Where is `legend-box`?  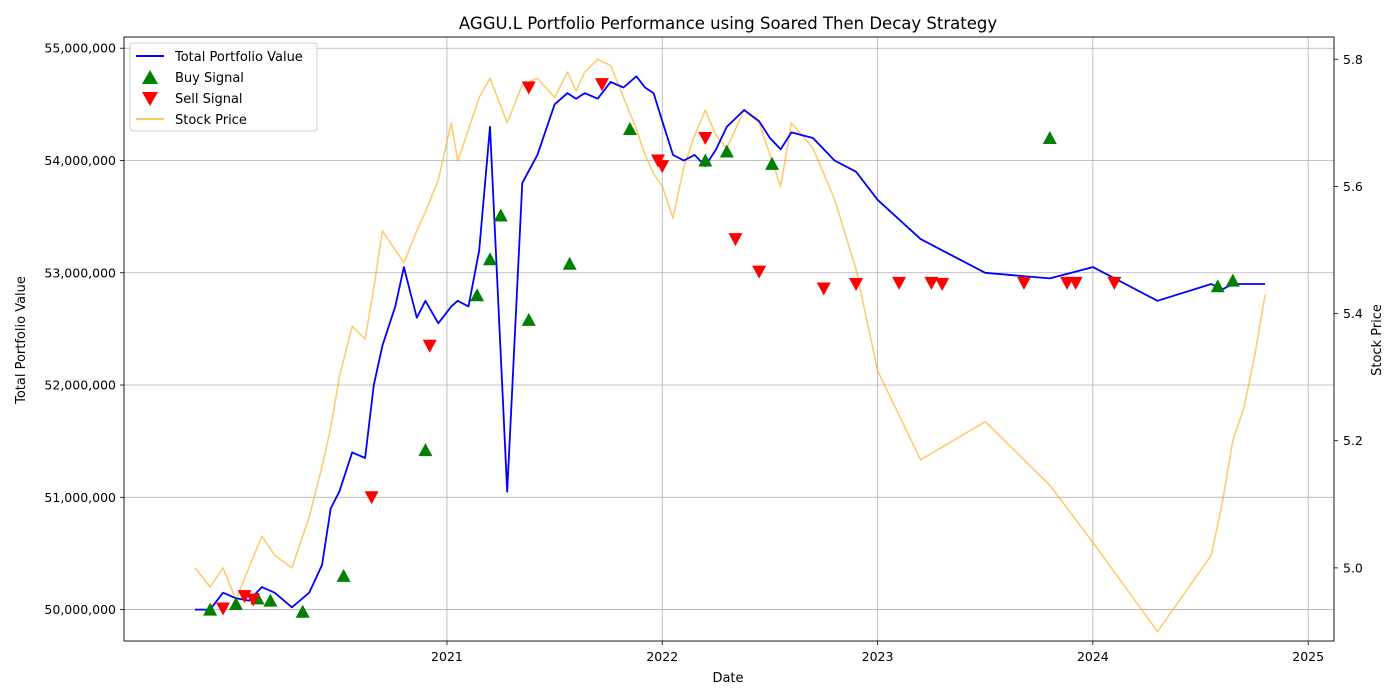 legend-box is located at coordinates (223, 87).